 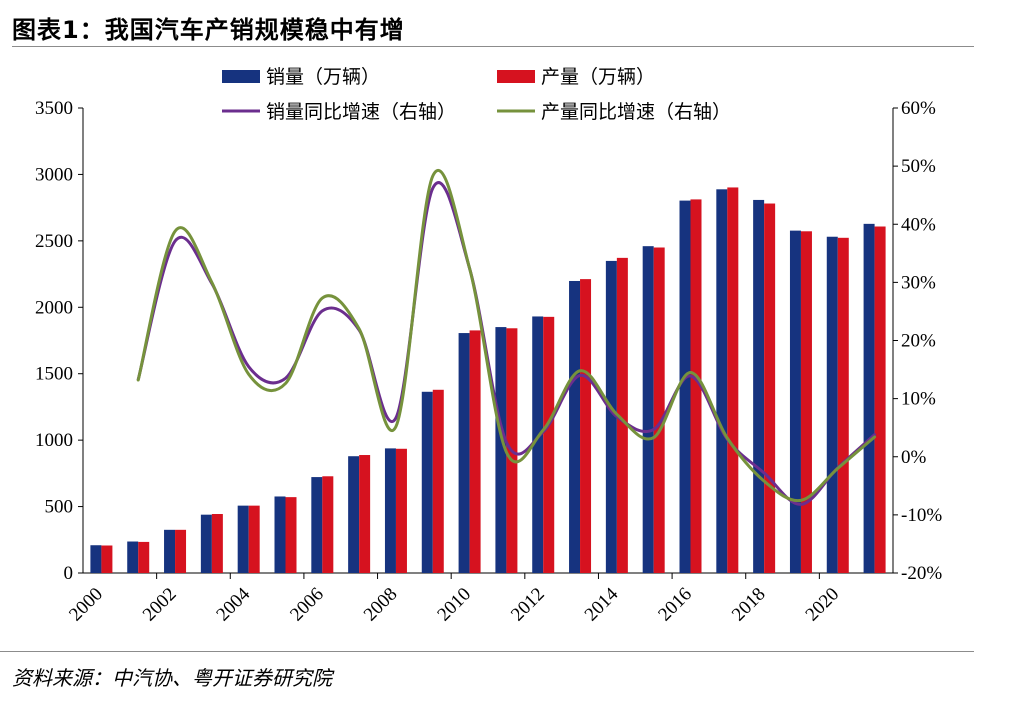 What do you see at coordinates (516, 76) in the screenshot?
I see `legend-production-swatch` at bounding box center [516, 76].